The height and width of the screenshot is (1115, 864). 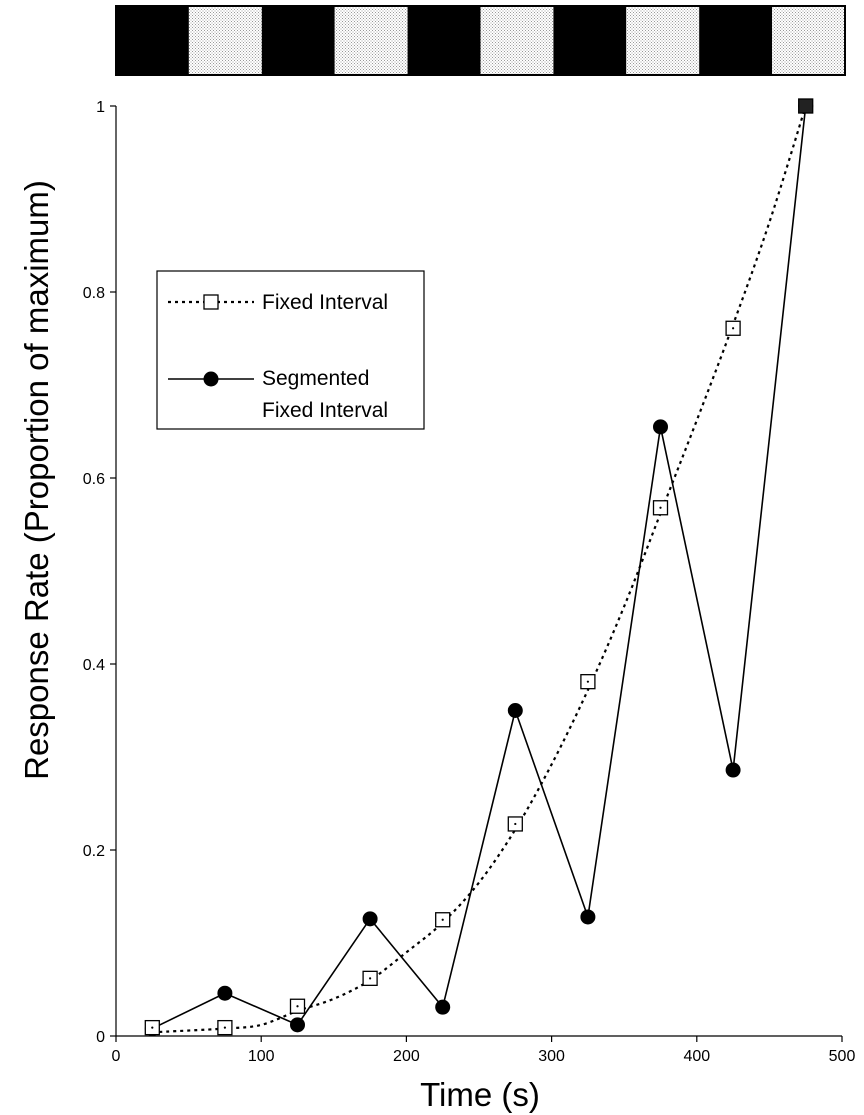 What do you see at coordinates (842, 1056) in the screenshot?
I see `x-tick-label: 500` at bounding box center [842, 1056].